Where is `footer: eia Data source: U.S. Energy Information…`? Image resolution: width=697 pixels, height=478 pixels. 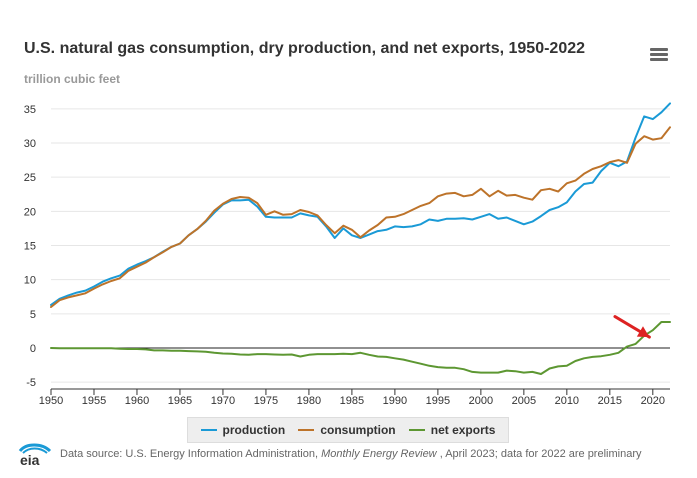
footer: eia Data source: U.S. Energy Information… is located at coordinates (329, 454).